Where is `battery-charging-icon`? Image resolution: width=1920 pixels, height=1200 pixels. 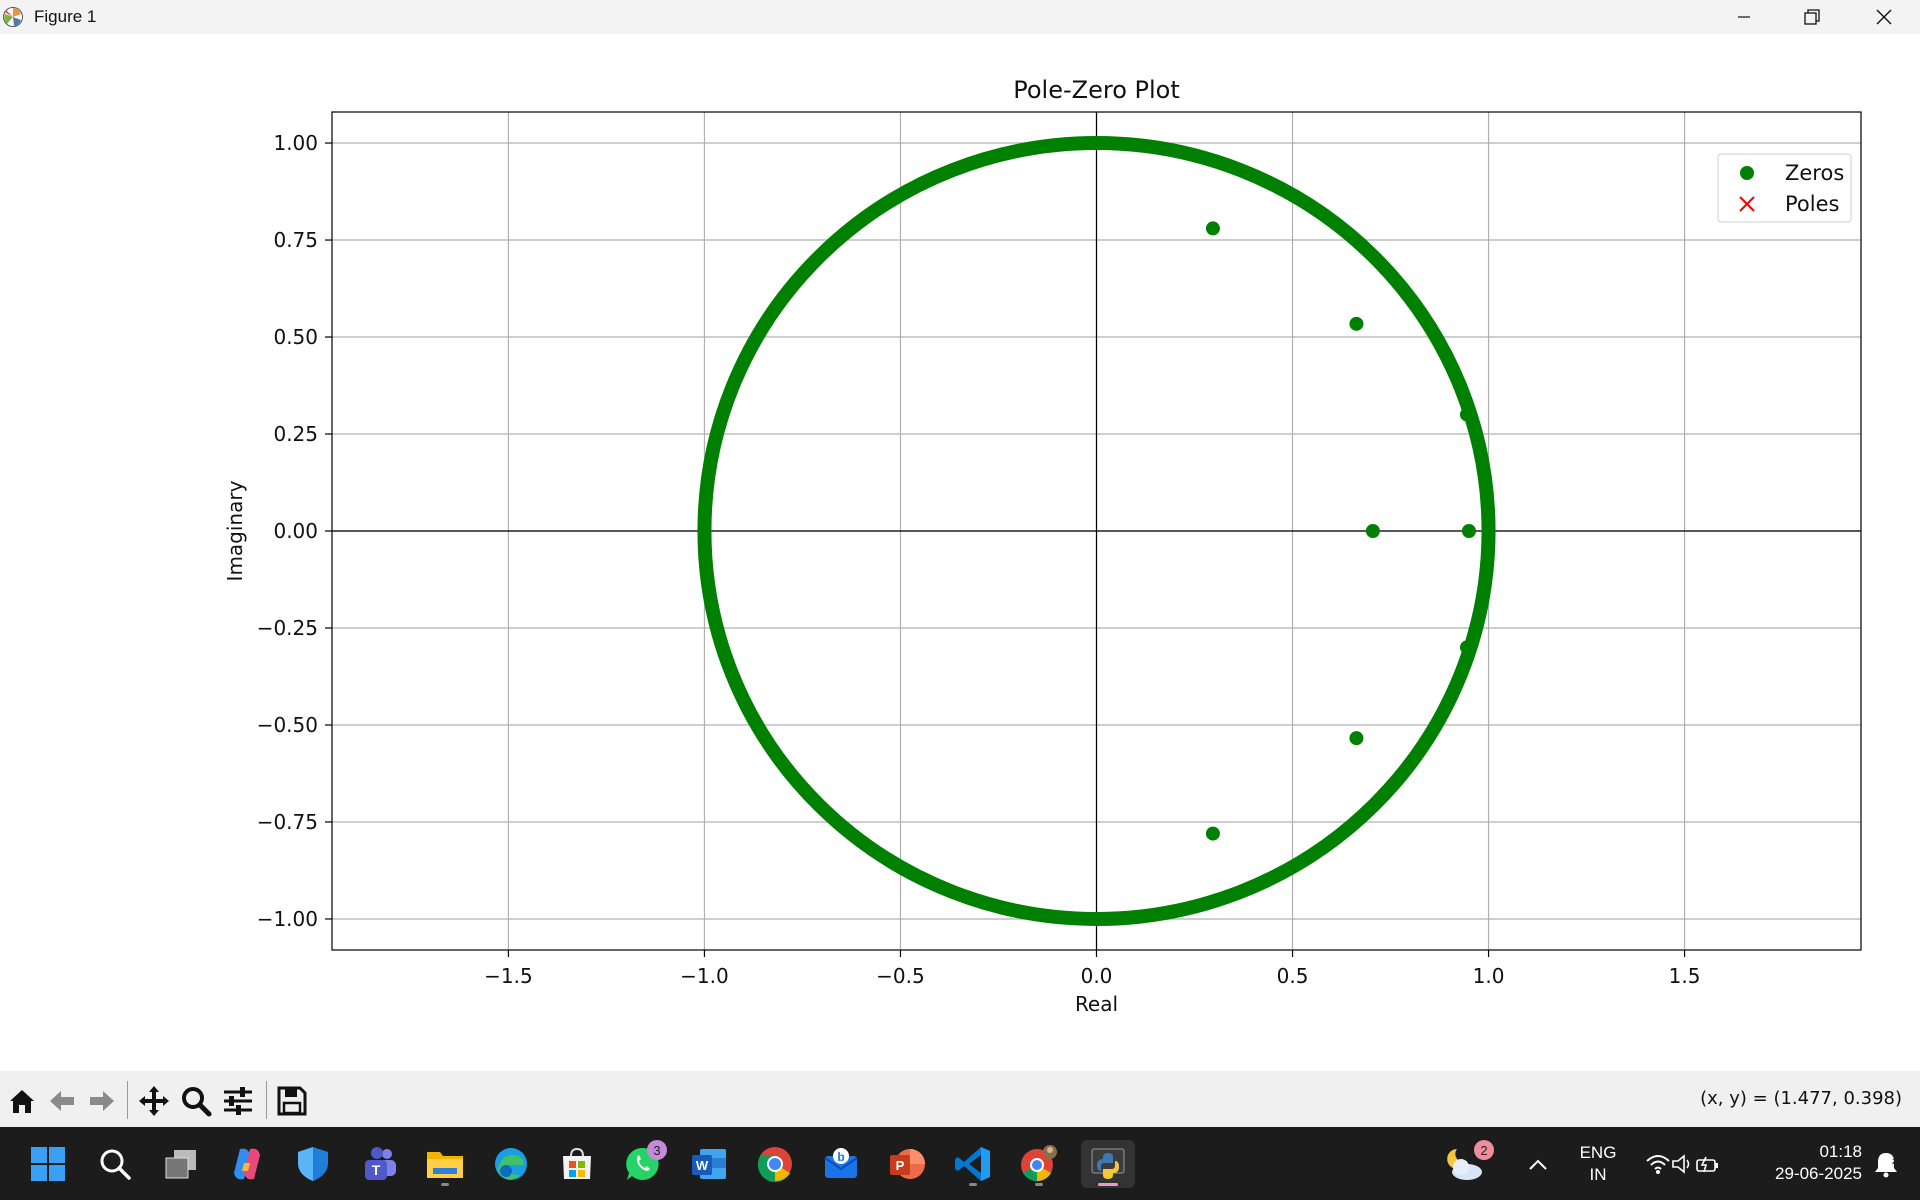
battery-charging-icon is located at coordinates (1707, 1164).